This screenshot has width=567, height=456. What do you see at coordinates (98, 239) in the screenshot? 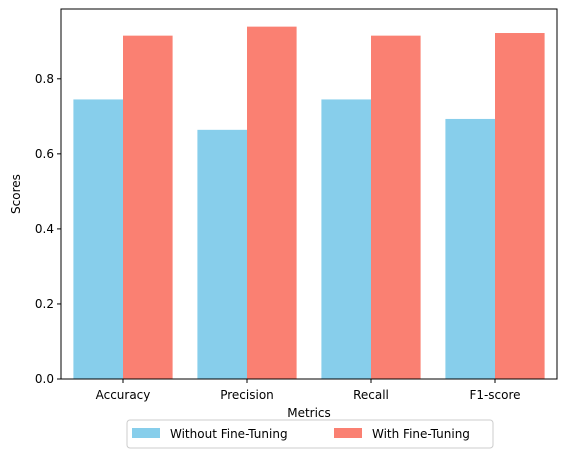
I see `bar-accuracy-without-fine-tuning` at bounding box center [98, 239].